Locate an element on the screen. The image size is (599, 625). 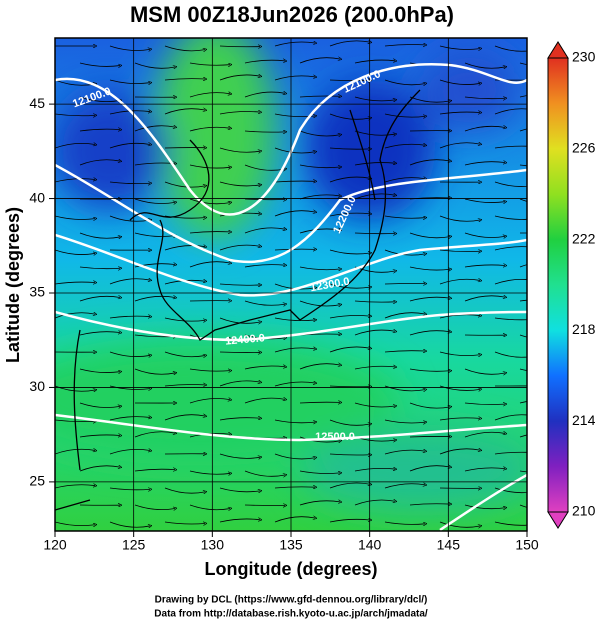
colorbar-tick-label: 226 is located at coordinates (584, 148).